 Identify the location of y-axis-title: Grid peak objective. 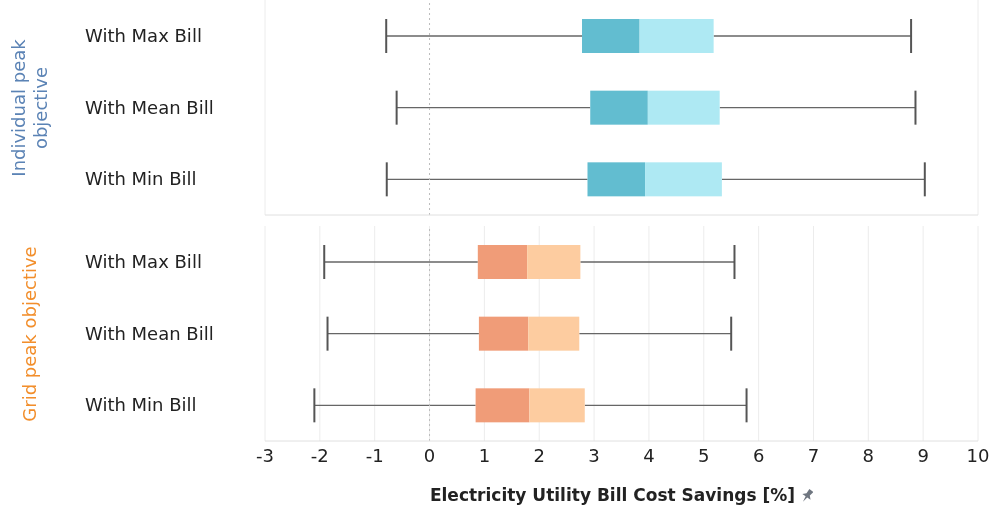
(30, 334).